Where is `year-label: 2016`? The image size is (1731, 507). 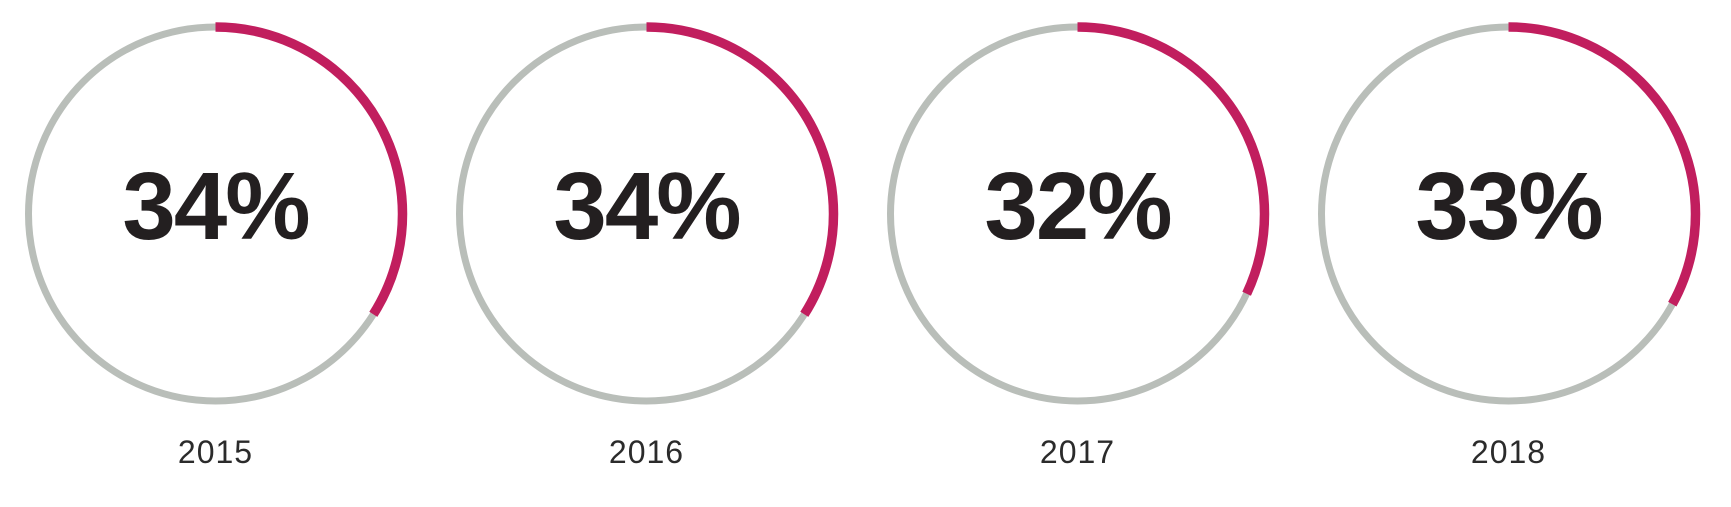 year-label: 2016 is located at coordinates (646, 452).